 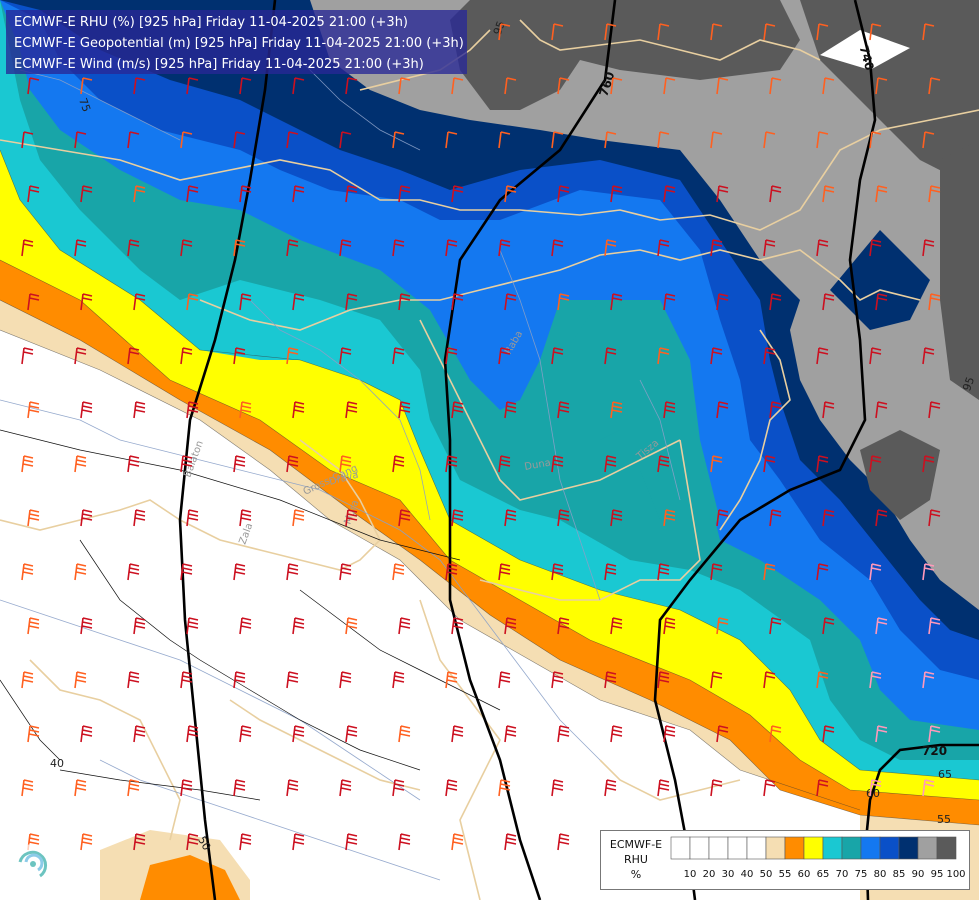 What do you see at coordinates (867, 58) in the screenshot?
I see `geopotential-label-740: 740` at bounding box center [867, 58].